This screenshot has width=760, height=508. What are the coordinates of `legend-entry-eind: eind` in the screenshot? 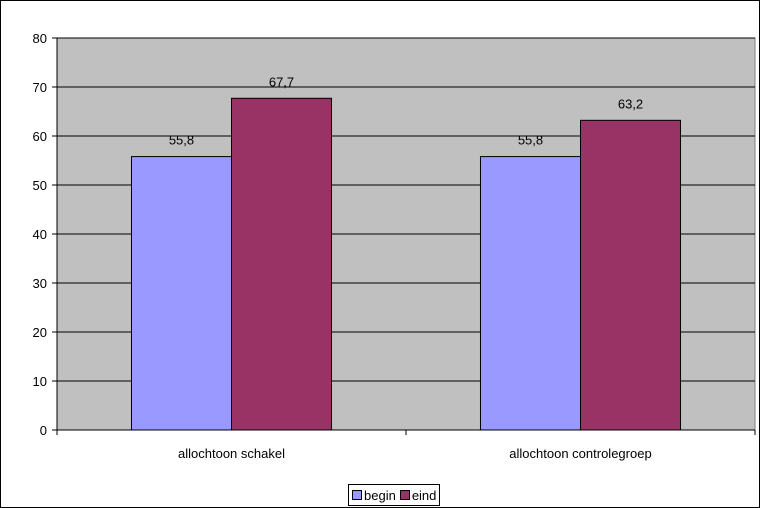 It's located at (418, 495).